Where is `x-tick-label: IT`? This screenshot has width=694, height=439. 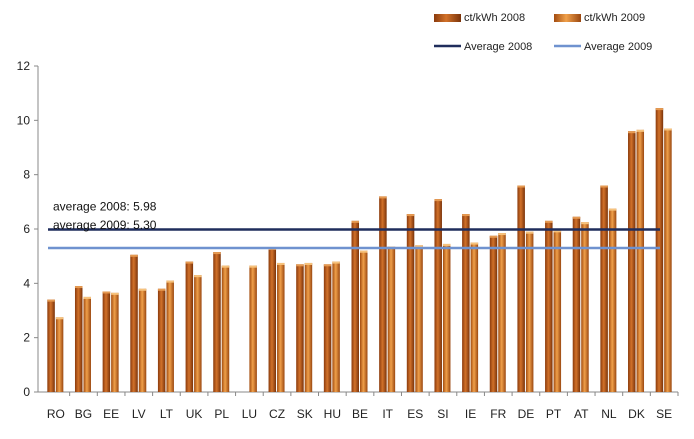 x-tick-label: IT is located at coordinates (387, 414).